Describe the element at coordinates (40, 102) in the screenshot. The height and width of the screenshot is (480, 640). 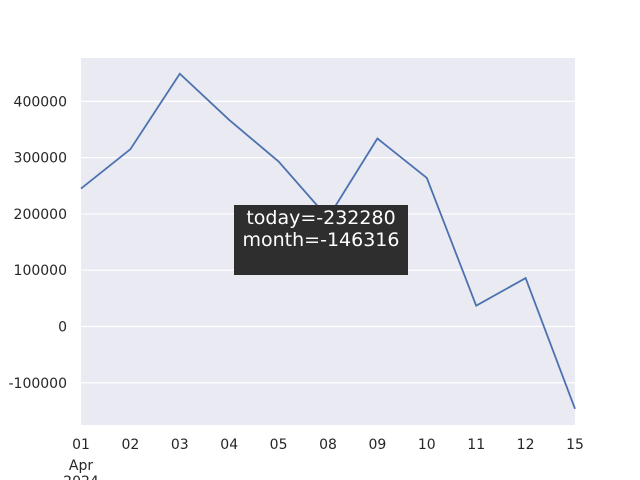
I see `y-tick-label: 400000` at that location.